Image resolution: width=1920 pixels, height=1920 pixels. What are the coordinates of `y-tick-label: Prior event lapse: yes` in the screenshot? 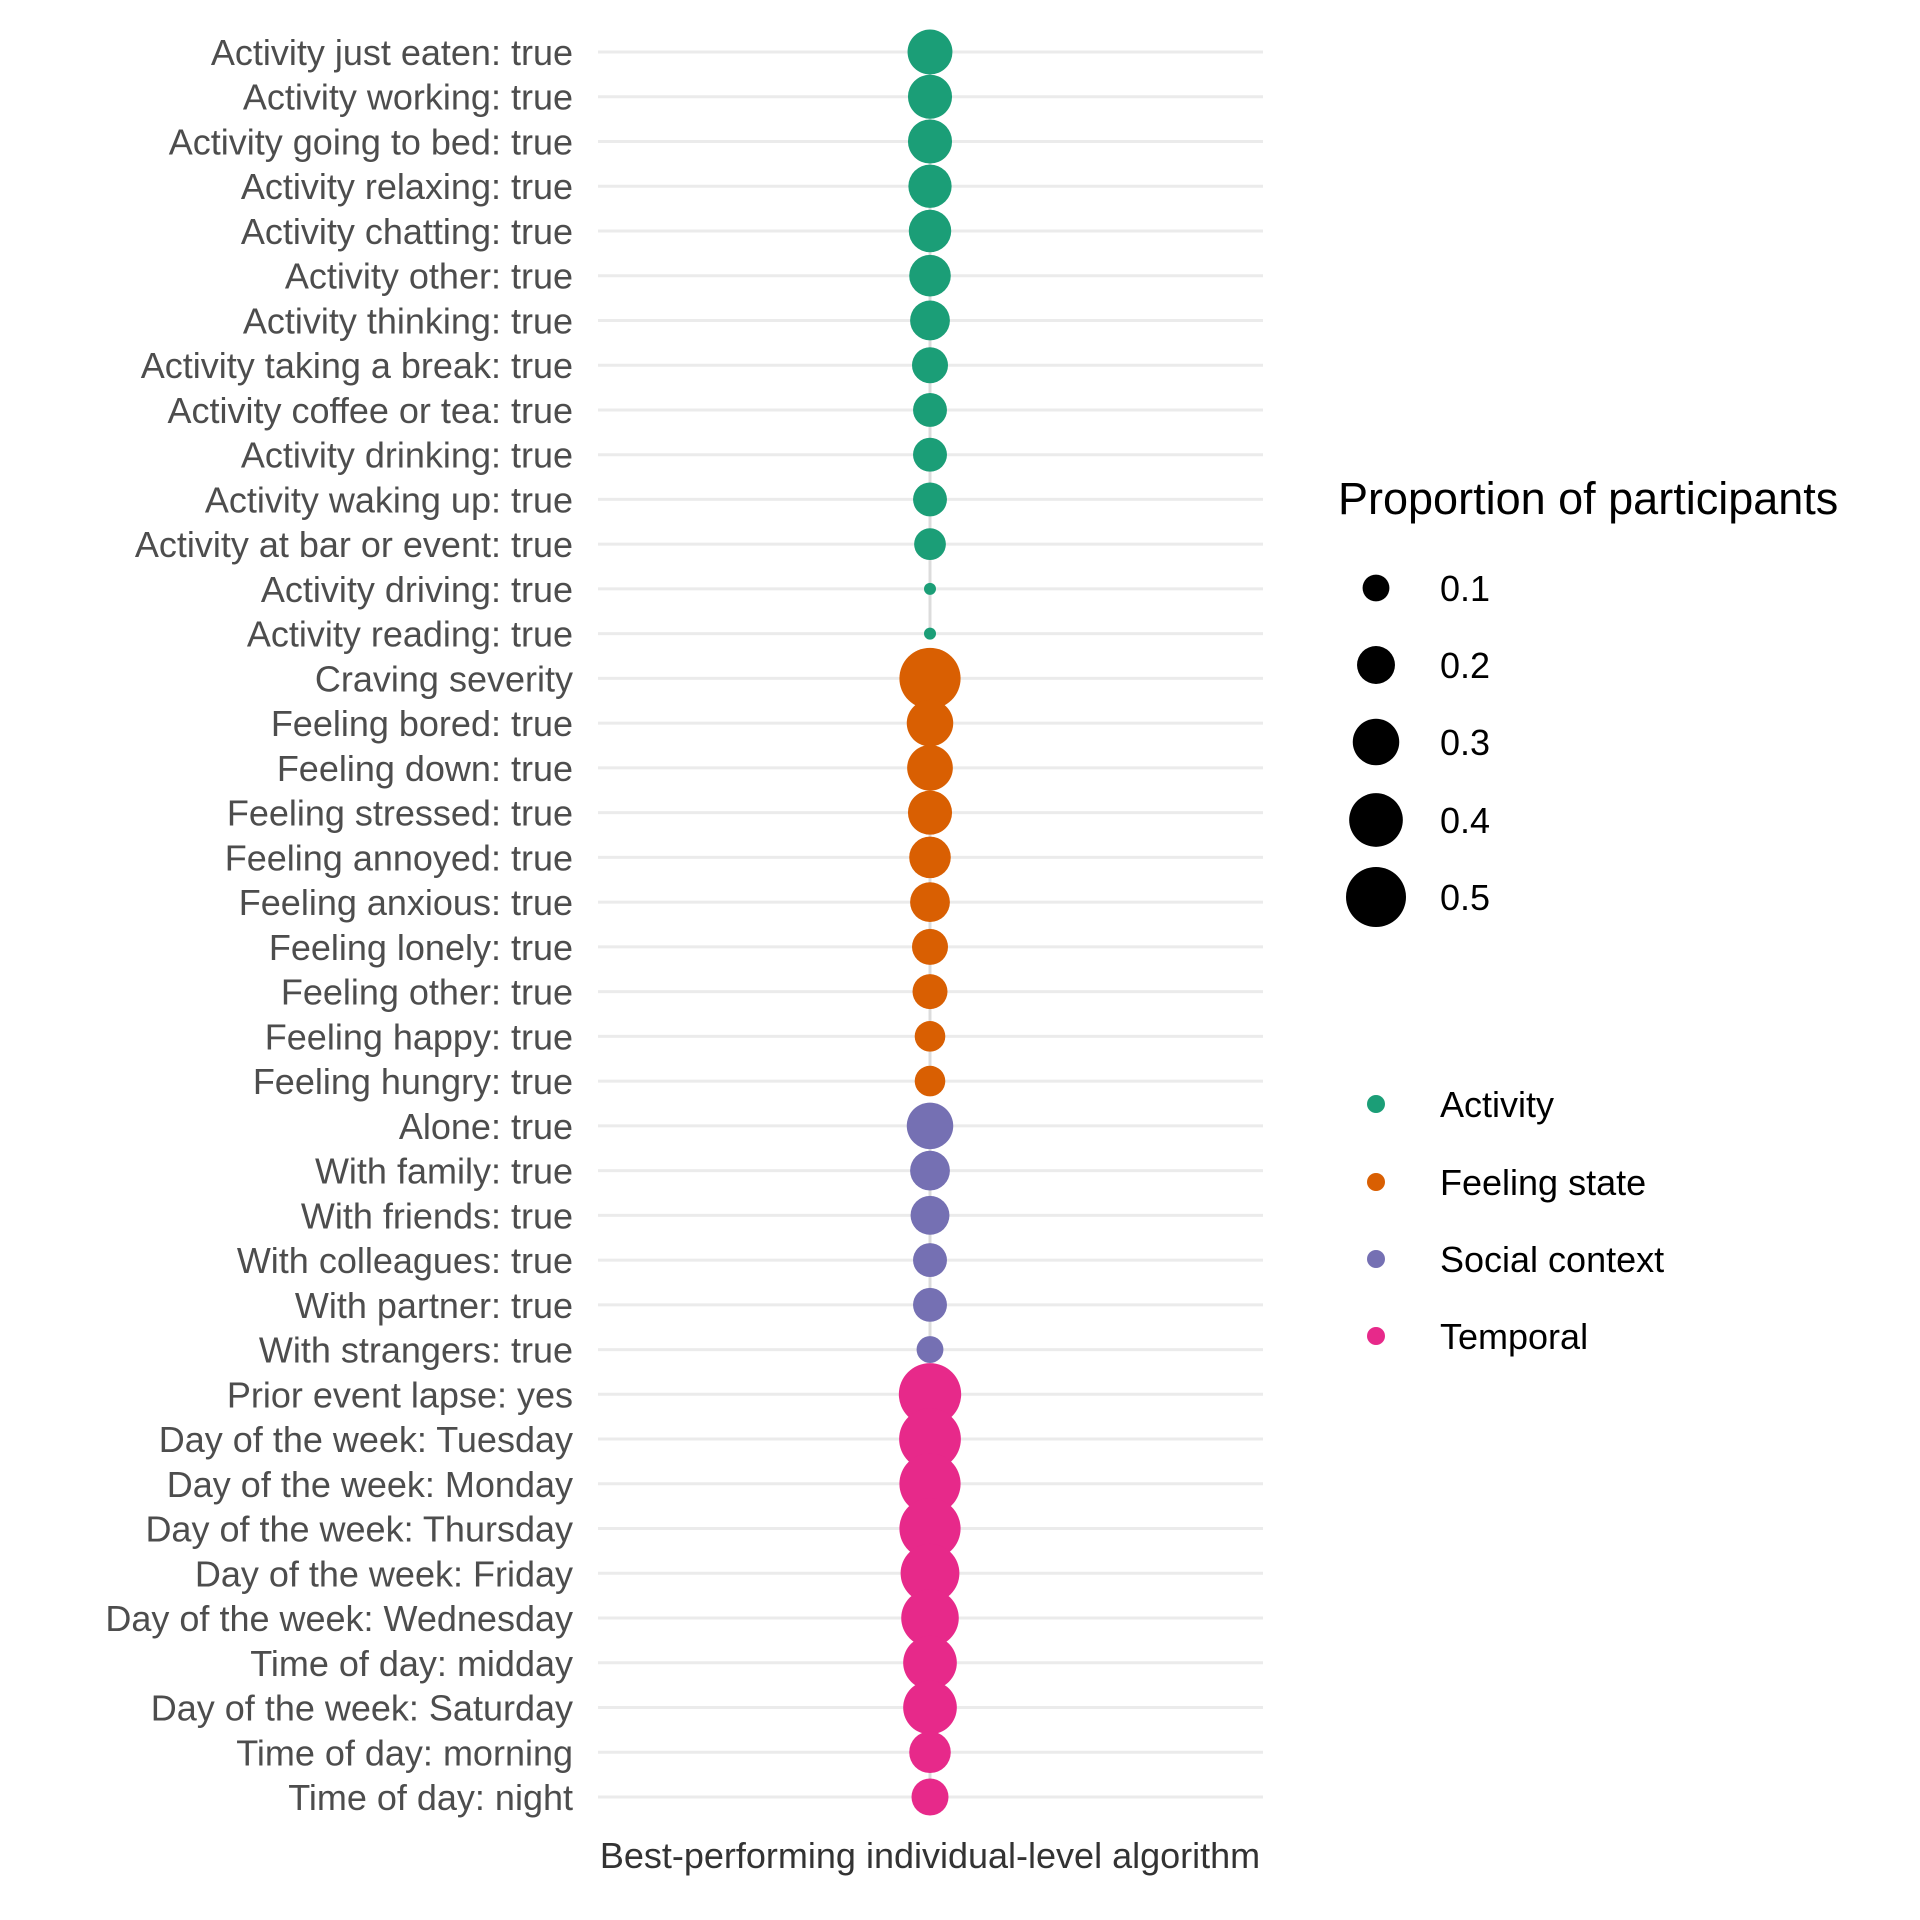 It's located at (400, 1394).